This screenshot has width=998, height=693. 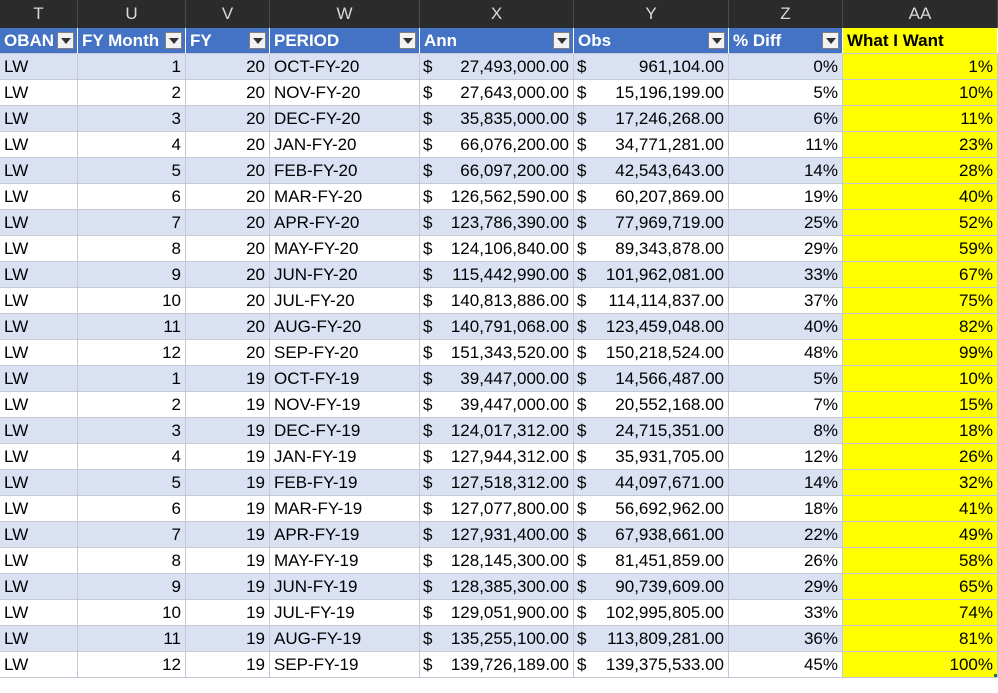 I want to click on cell-ann: $128,145,300.00, so click(x=497, y=561).